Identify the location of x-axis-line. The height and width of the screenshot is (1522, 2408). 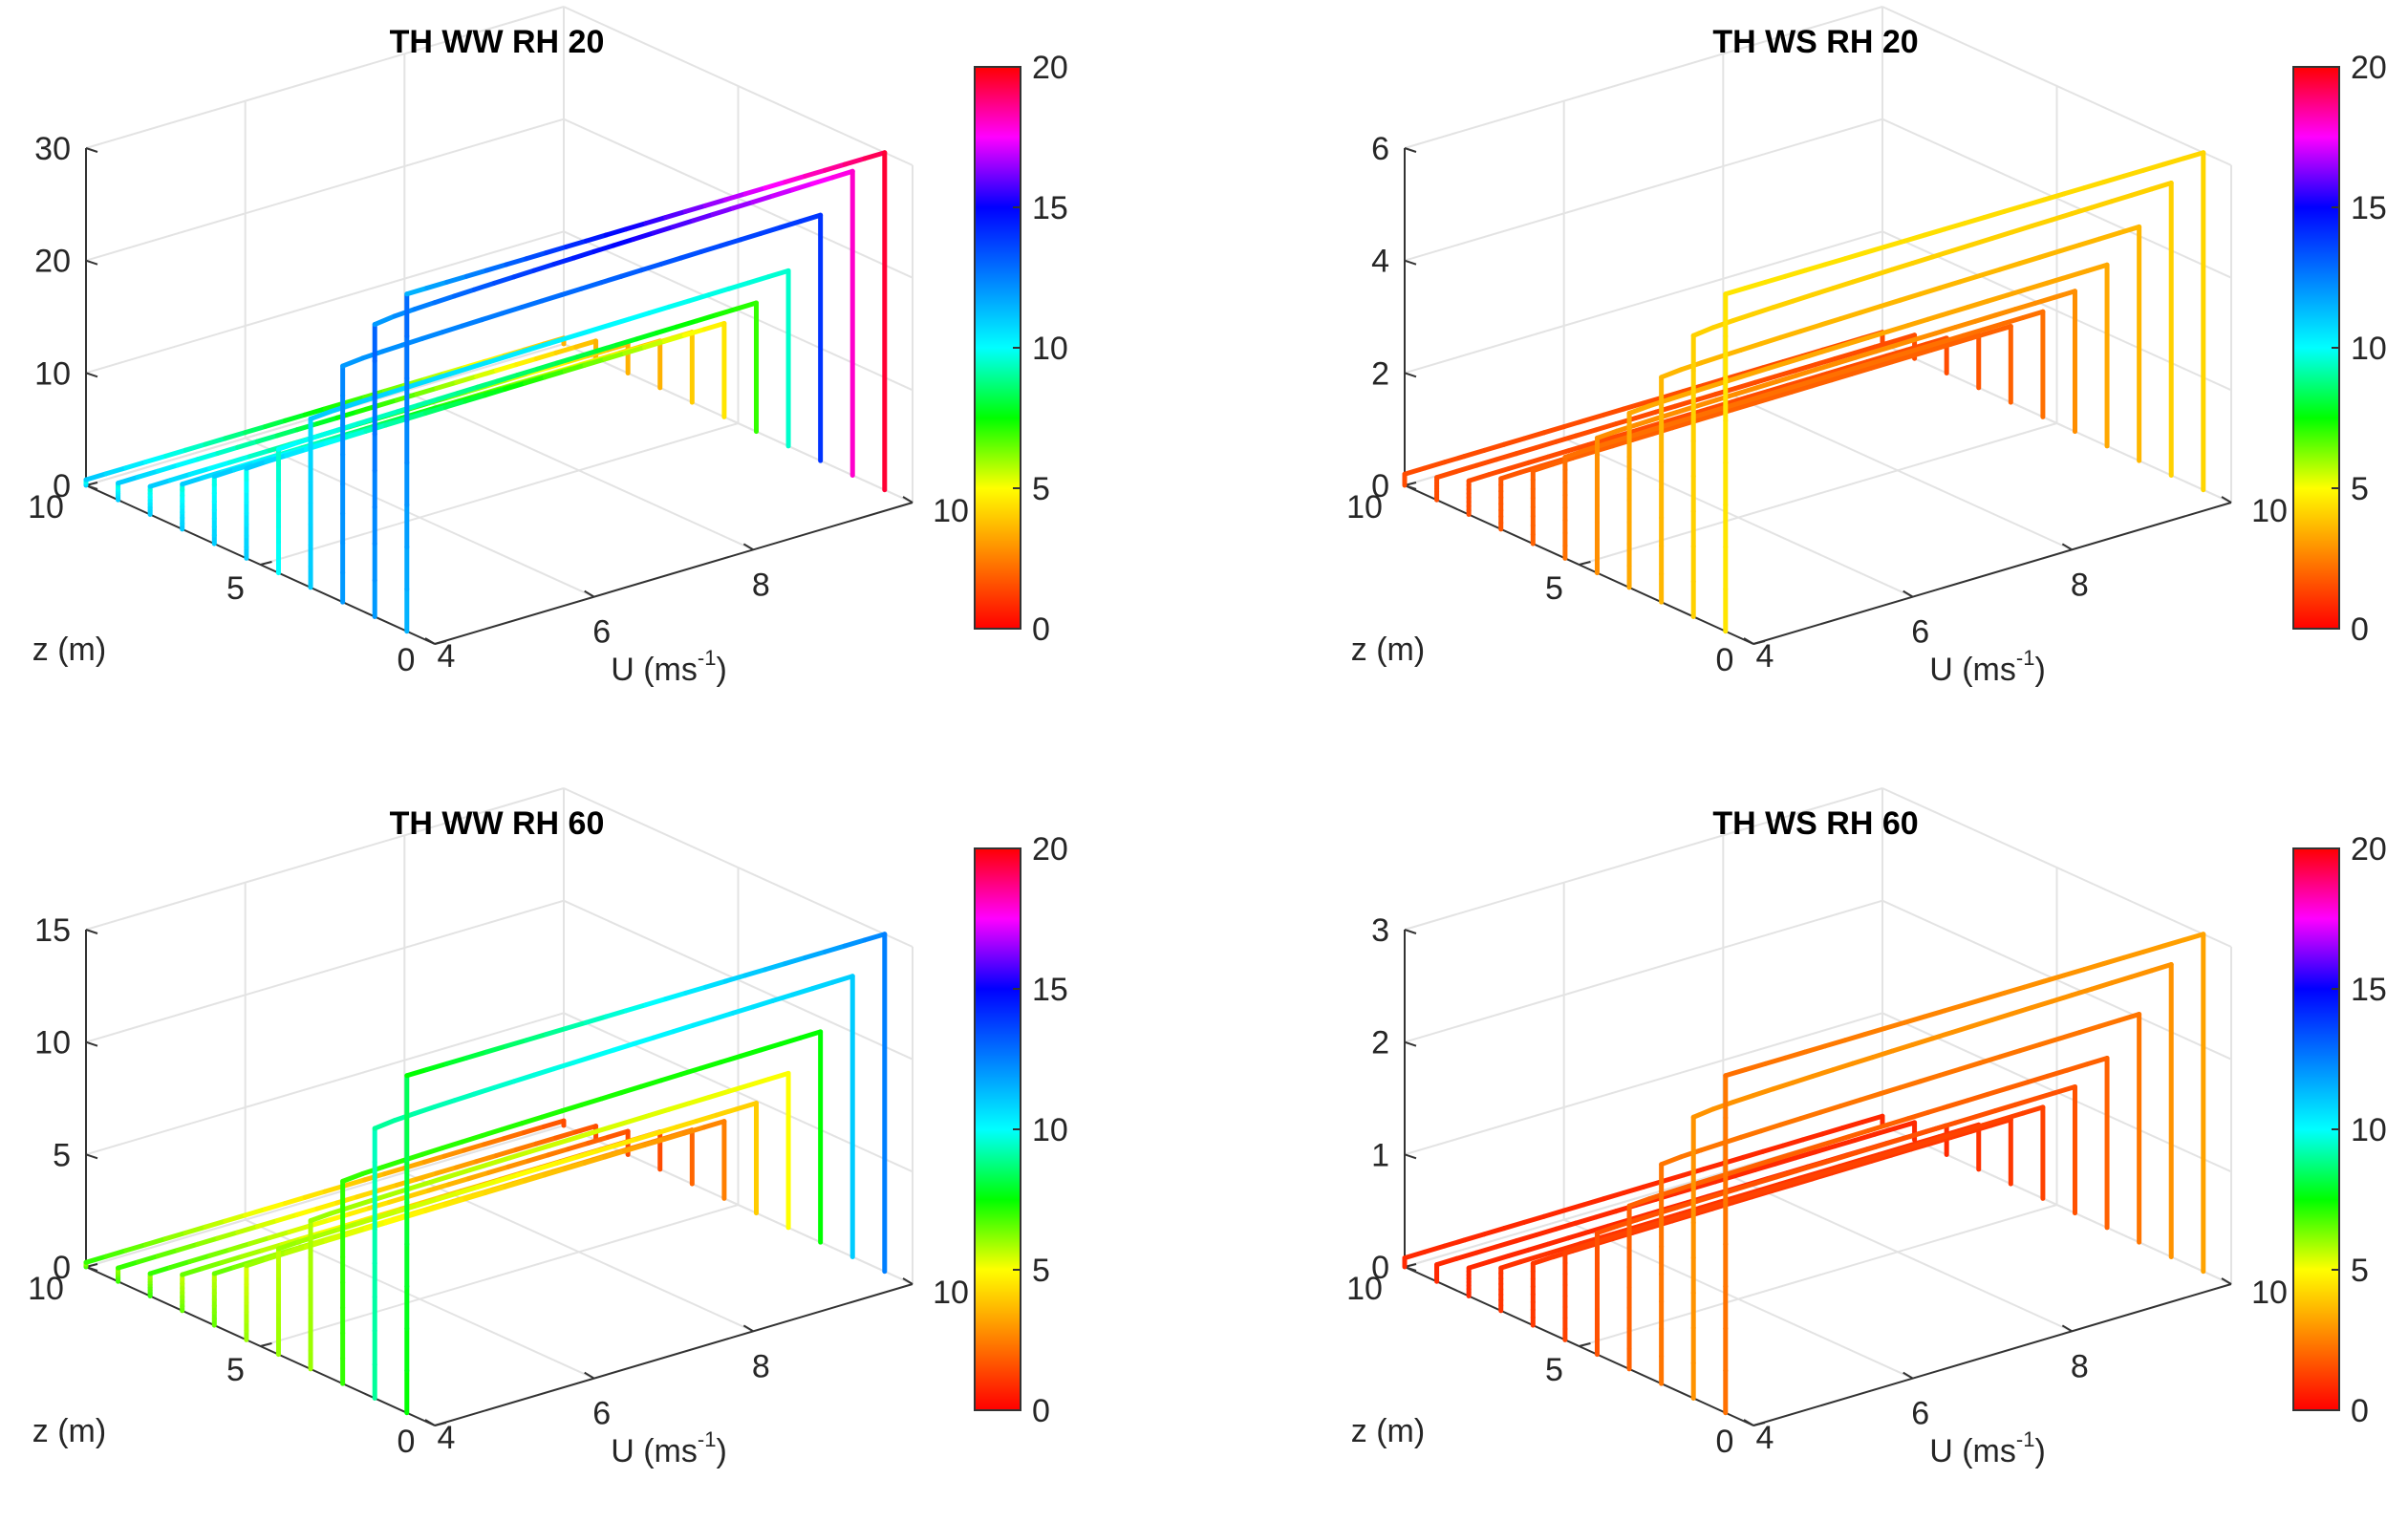
(1992, 1354).